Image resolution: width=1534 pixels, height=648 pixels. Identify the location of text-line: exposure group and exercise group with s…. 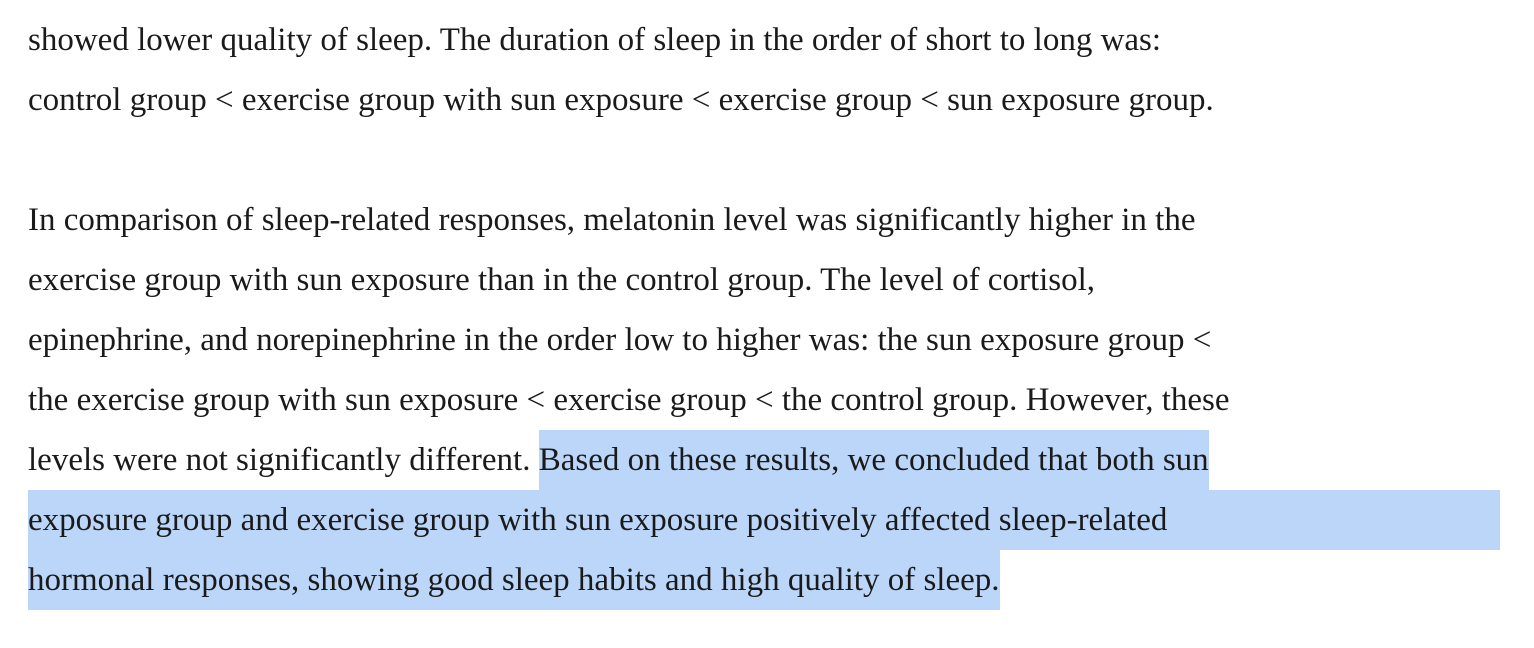
(773, 520).